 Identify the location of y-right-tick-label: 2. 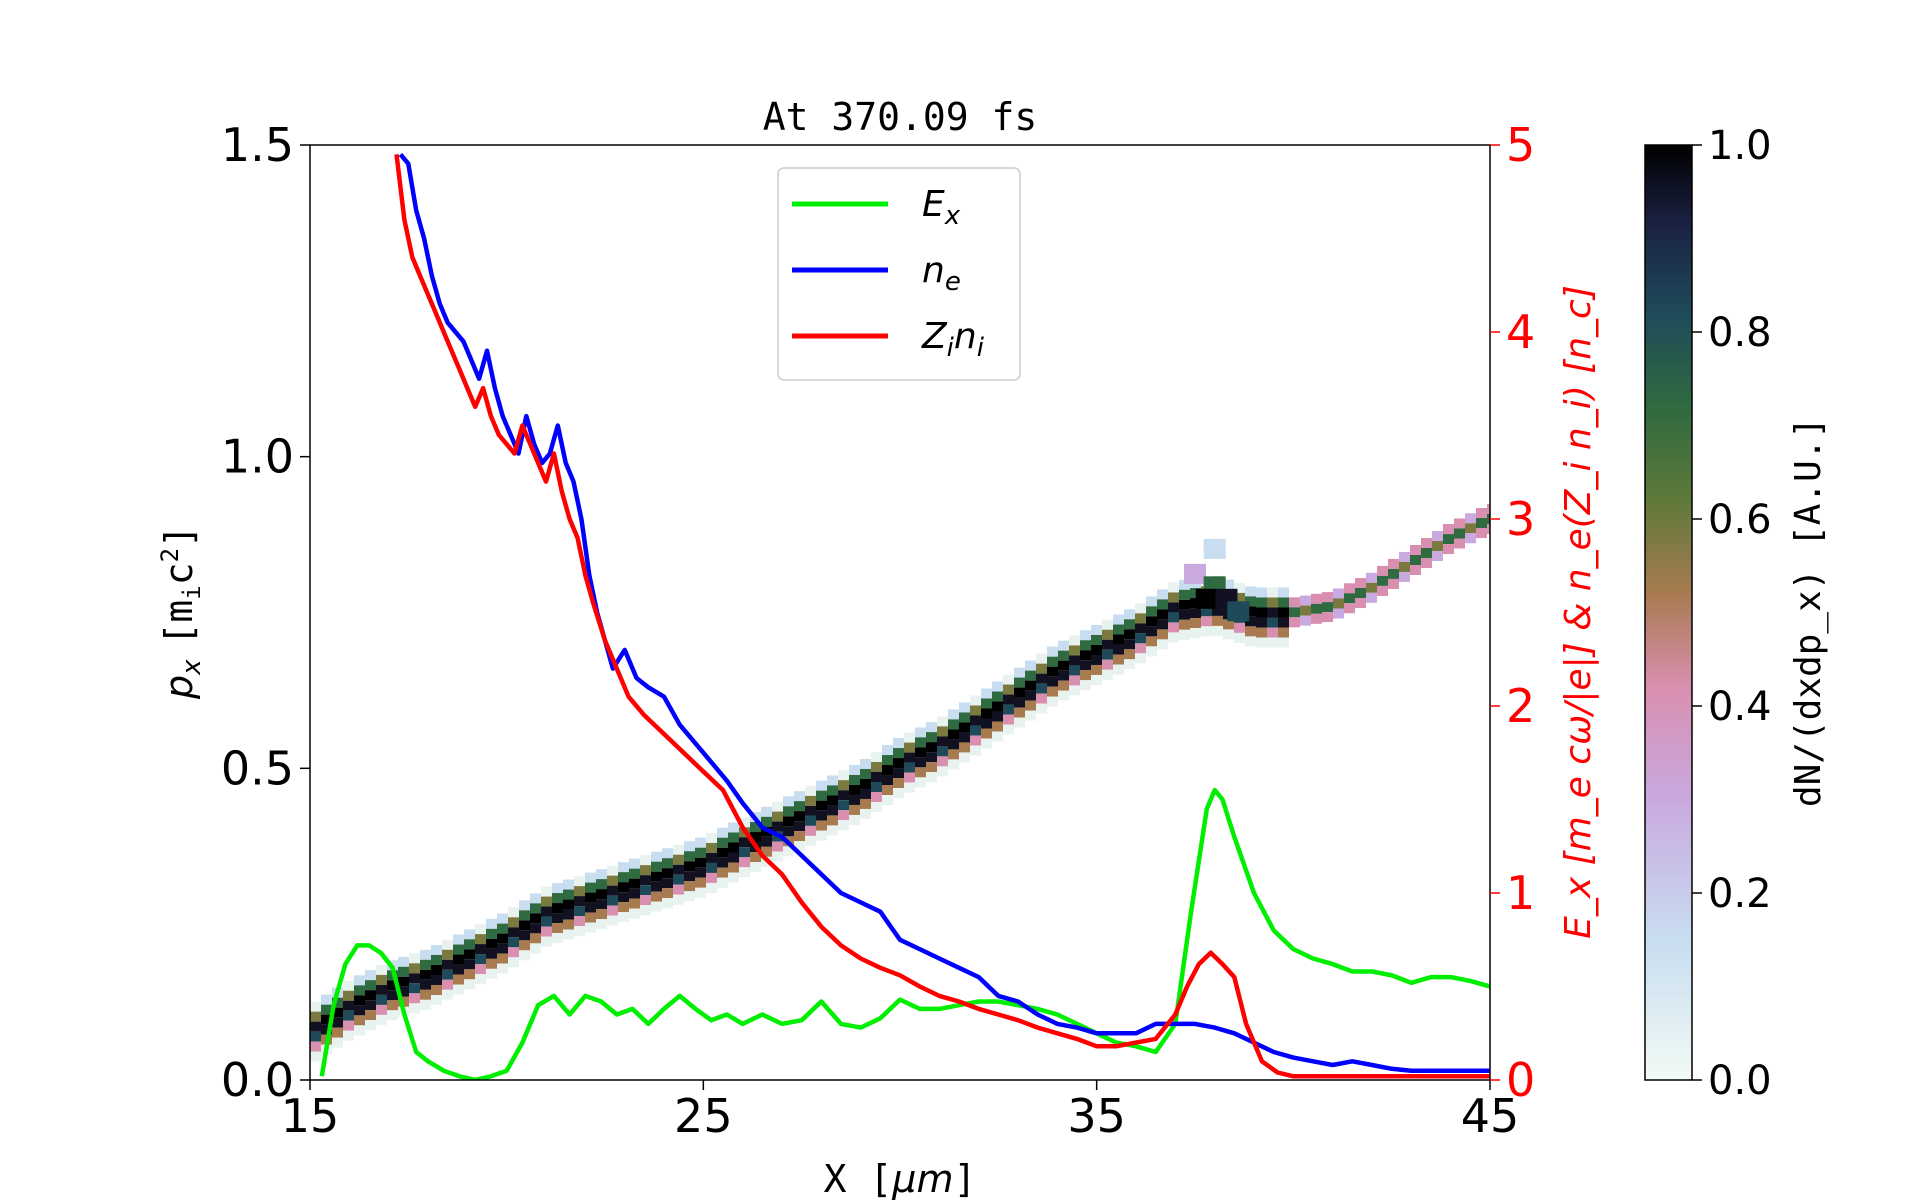
(1520, 706).